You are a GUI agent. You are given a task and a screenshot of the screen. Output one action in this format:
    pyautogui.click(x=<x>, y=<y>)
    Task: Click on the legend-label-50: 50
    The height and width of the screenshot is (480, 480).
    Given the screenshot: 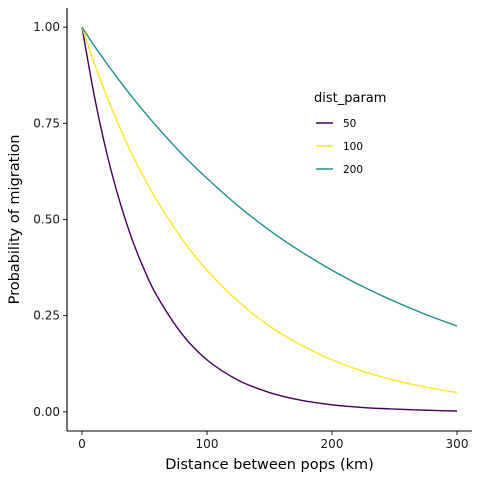 What is the action you would take?
    pyautogui.click(x=349, y=124)
    